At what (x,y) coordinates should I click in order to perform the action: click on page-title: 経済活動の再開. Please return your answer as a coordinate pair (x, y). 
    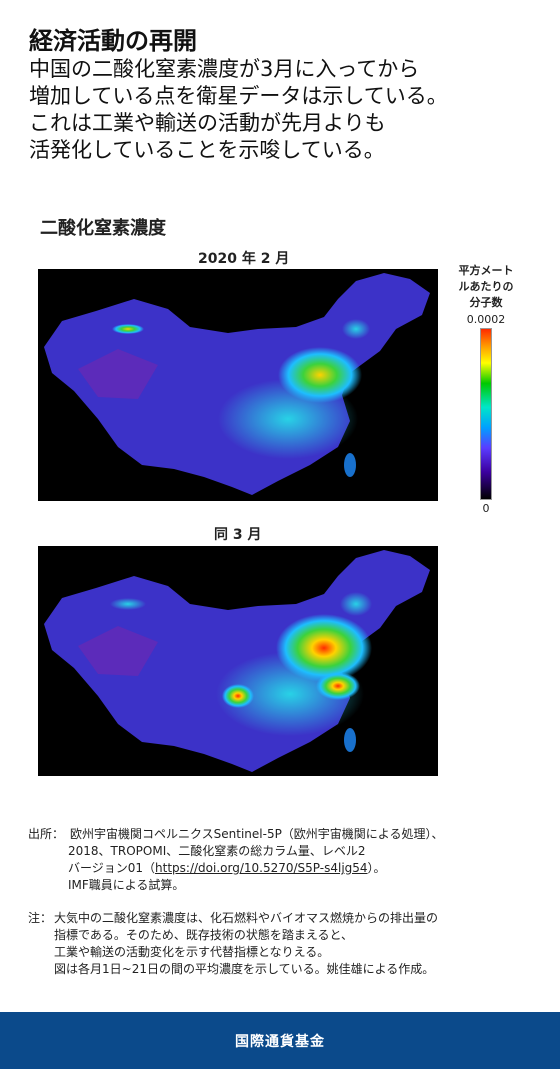
    Looking at the image, I should click on (113, 41).